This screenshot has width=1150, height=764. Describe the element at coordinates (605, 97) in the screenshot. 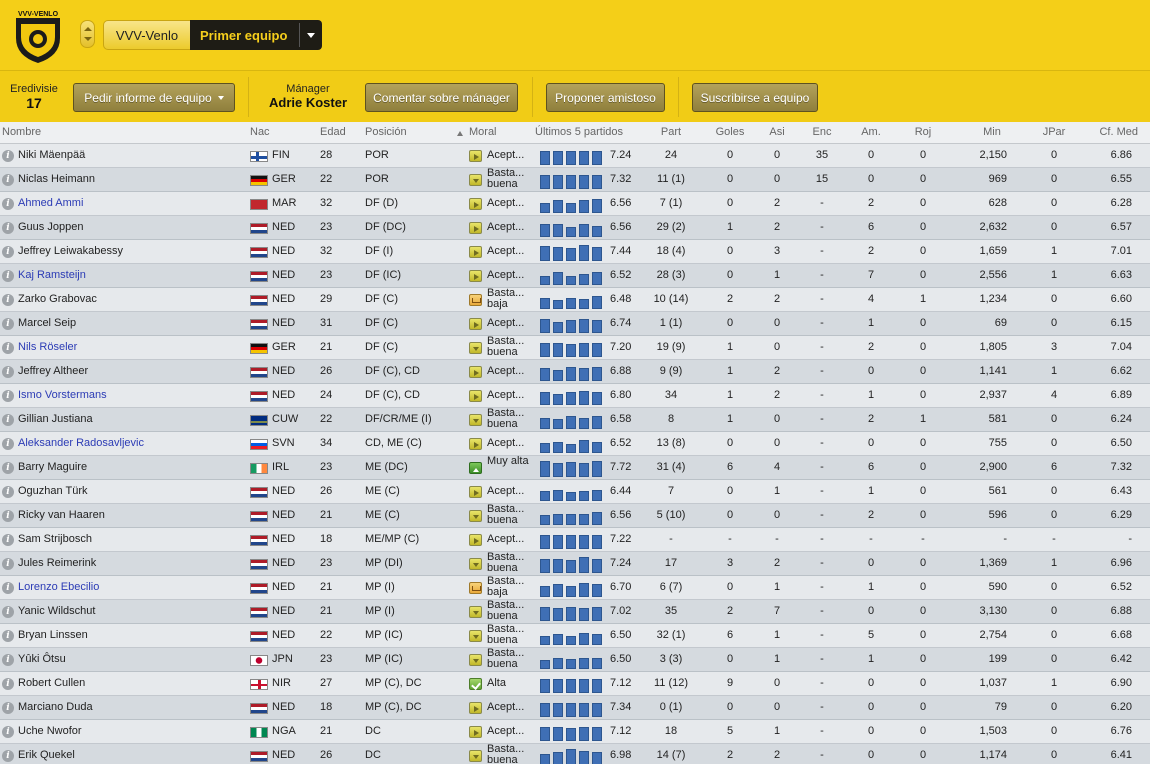

I see `propose-friendly-button: Proponer amistoso` at that location.